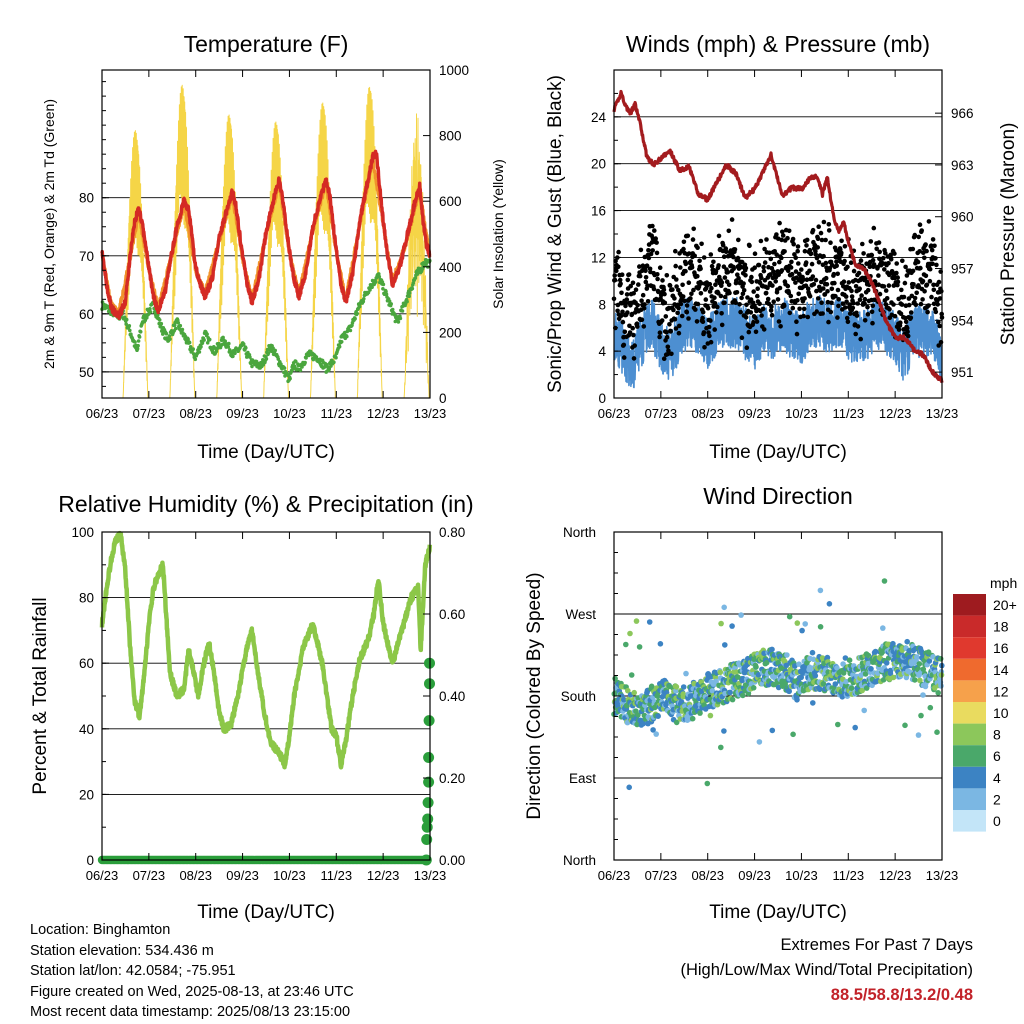  I want to click on extremes-subtitle: (High/Low/Max Wind/Total Precipitation), so click(826, 970).